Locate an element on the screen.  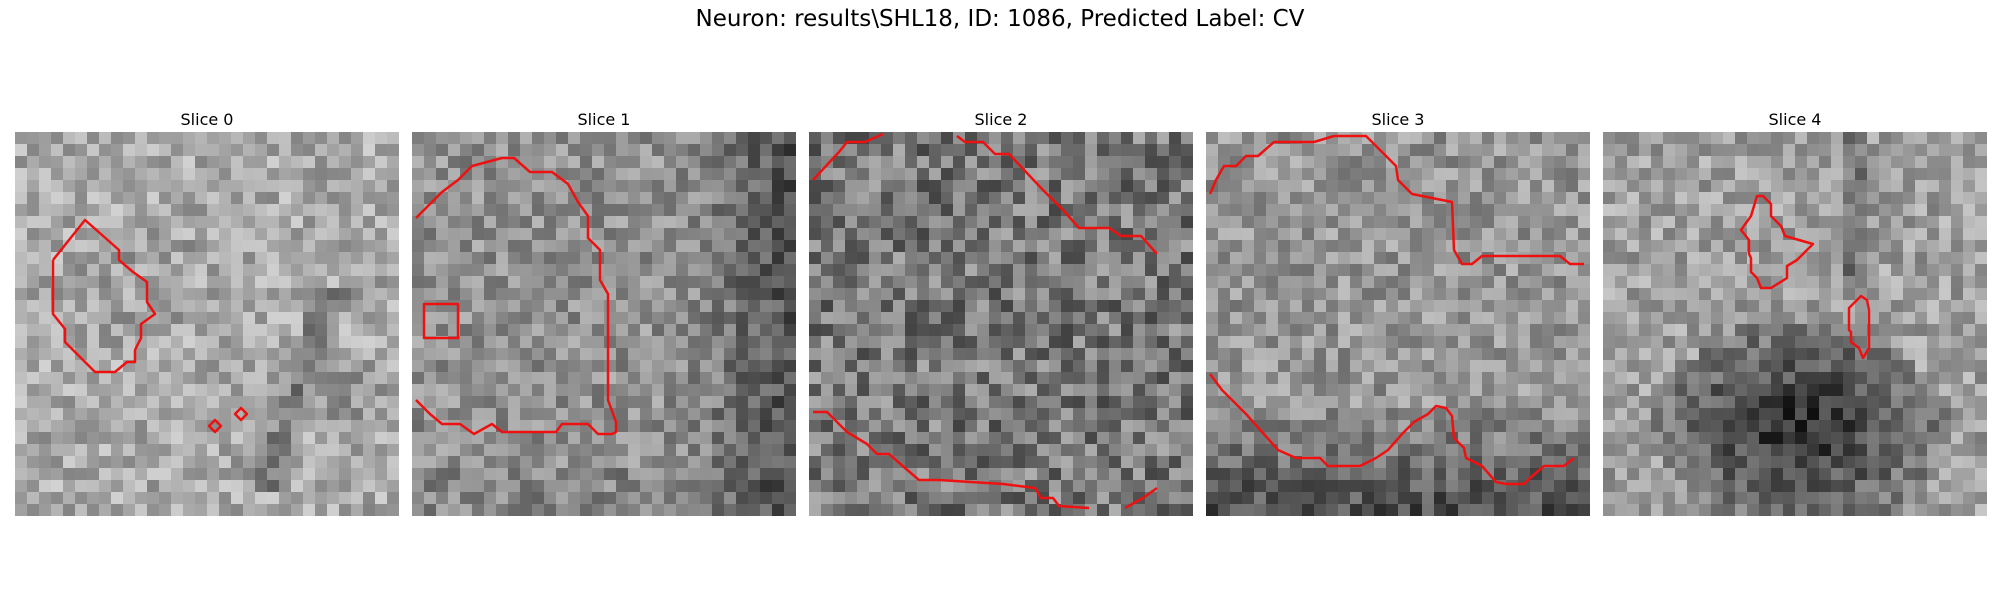
slice-panel-2: Slice 2 is located at coordinates (1001, 313).